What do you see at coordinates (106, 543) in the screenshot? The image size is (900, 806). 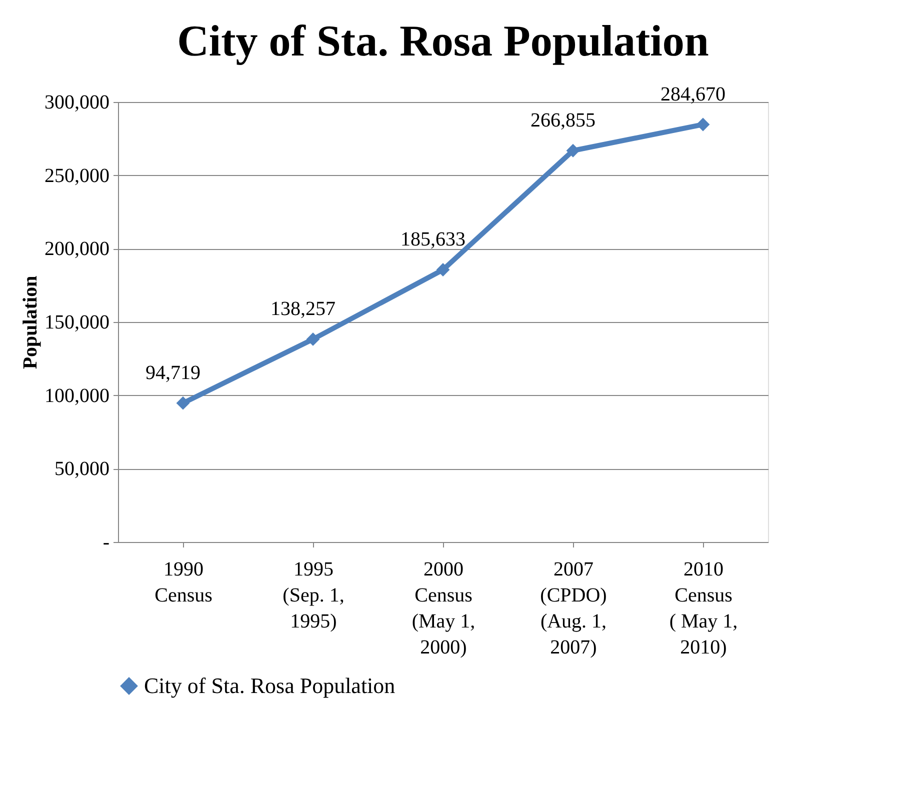 I see `y-tick-label: -` at bounding box center [106, 543].